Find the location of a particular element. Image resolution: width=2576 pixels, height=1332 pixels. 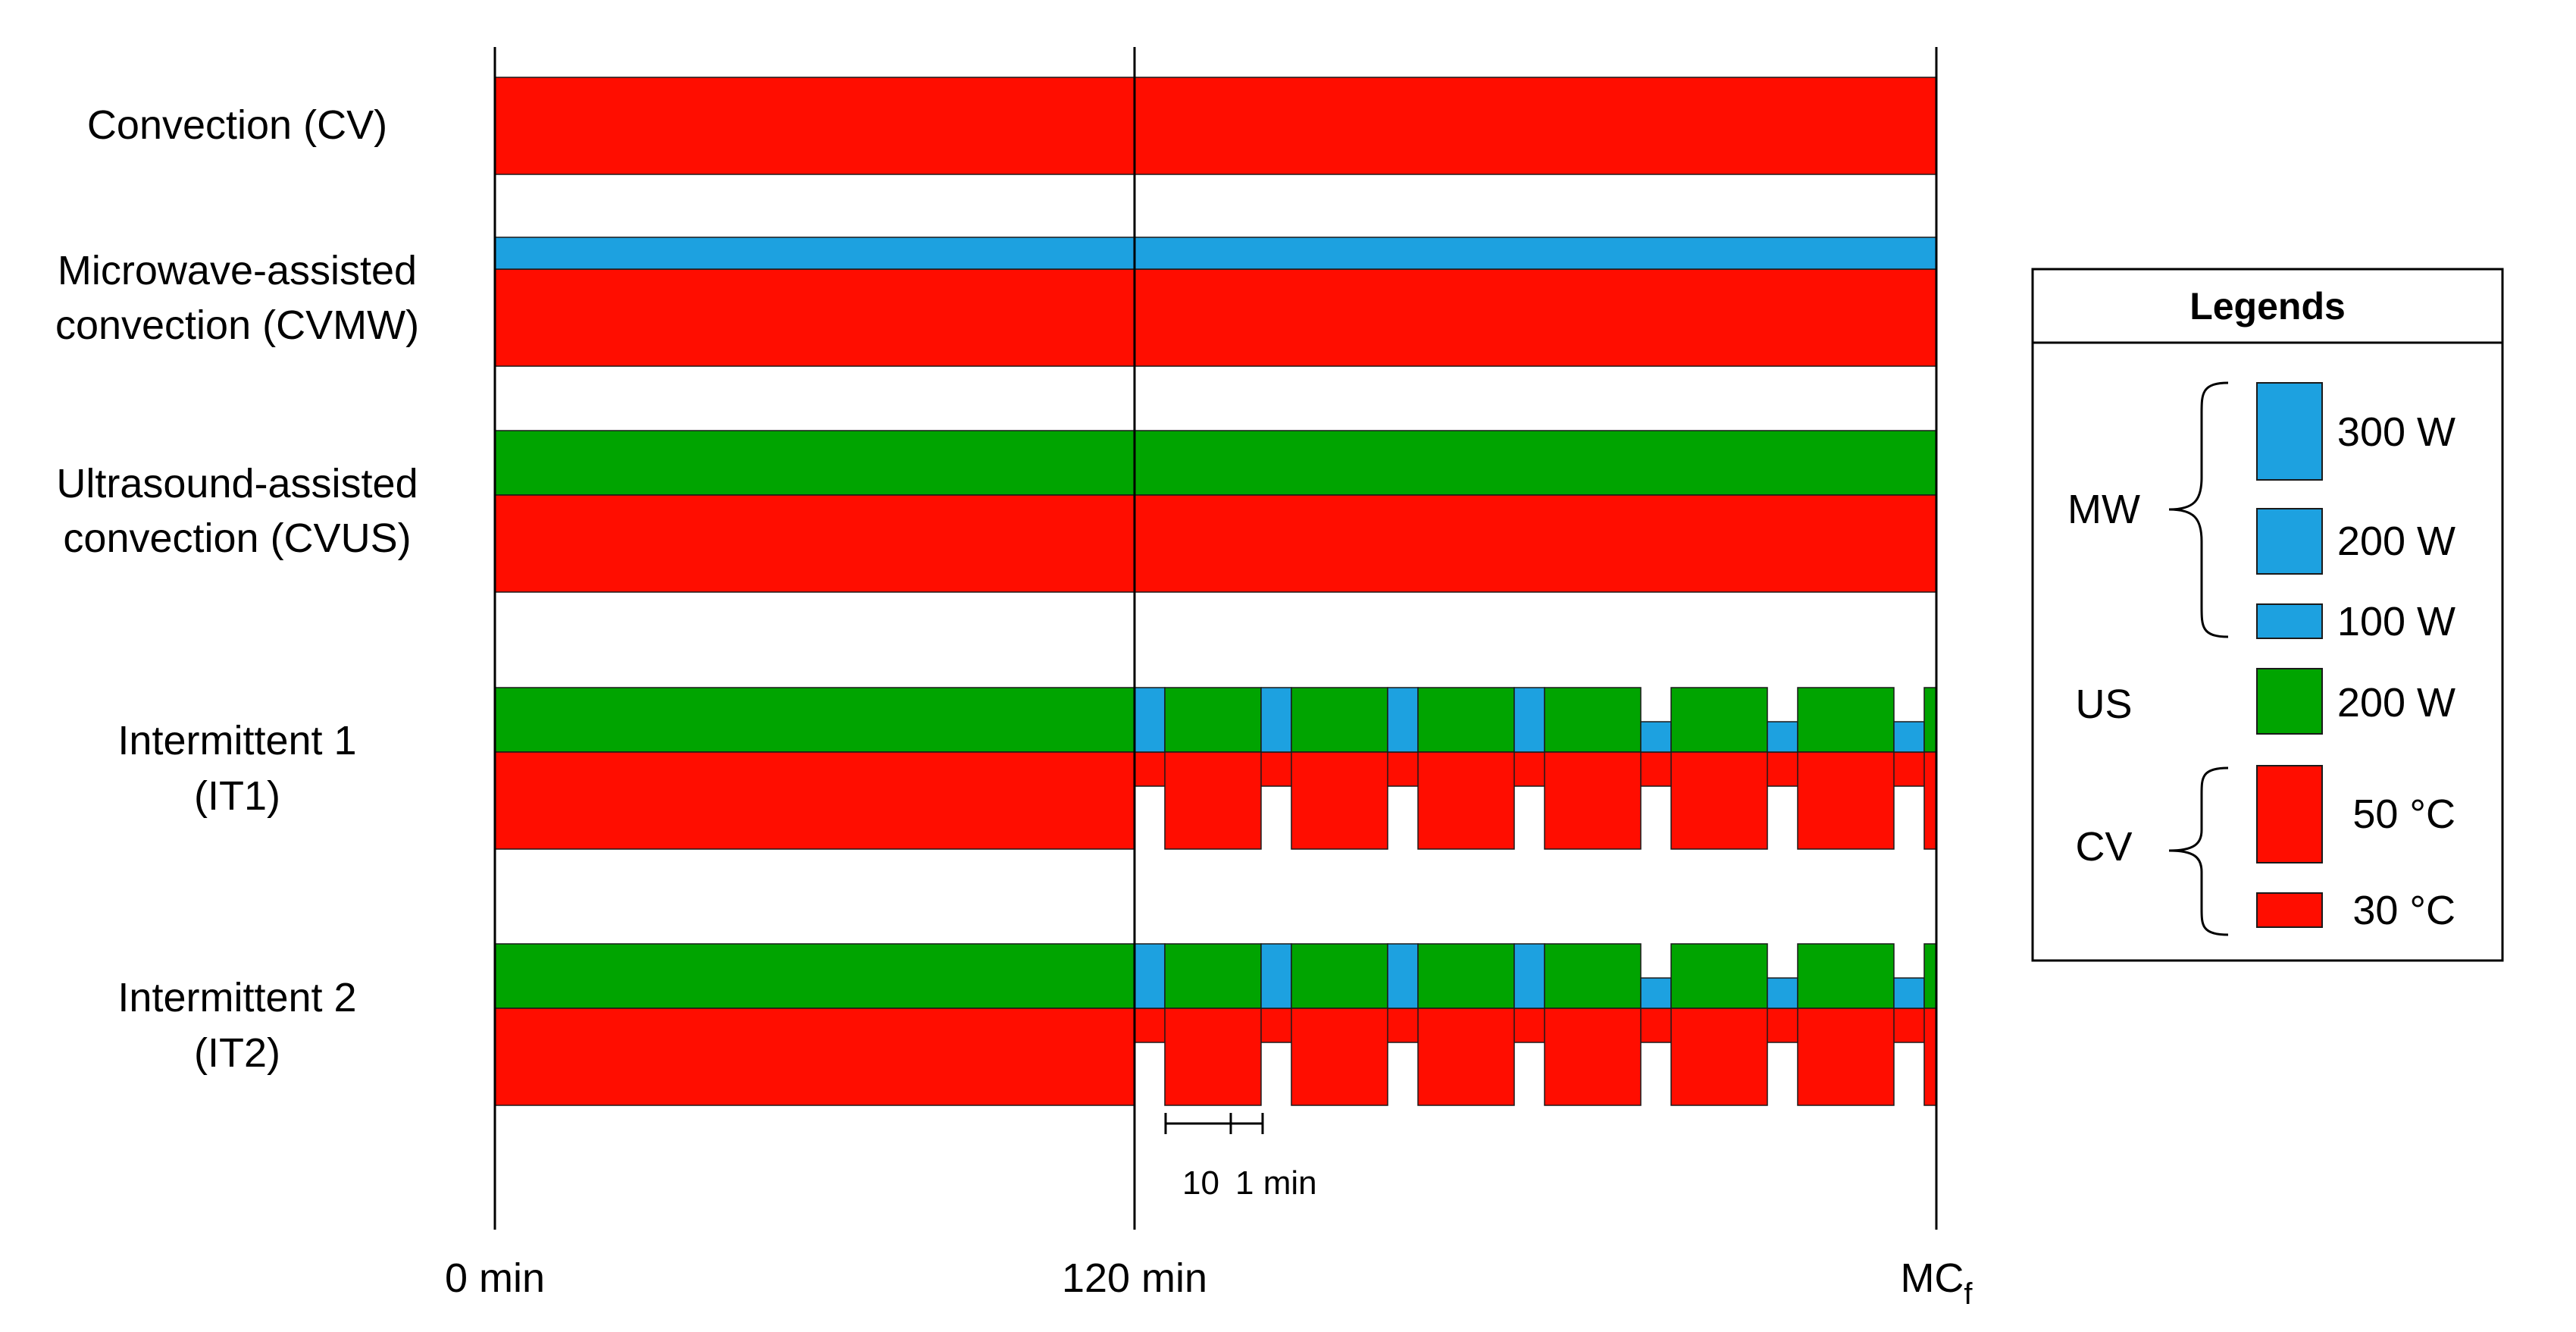

cvmw-row-mw-bar is located at coordinates (1215, 254).